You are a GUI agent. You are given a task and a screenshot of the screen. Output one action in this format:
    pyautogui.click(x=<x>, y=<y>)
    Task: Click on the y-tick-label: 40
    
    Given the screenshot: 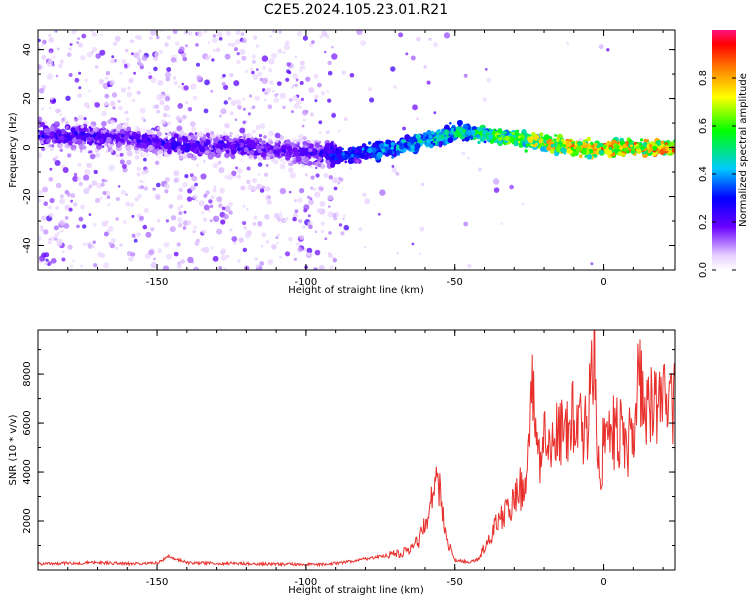 What is the action you would take?
    pyautogui.click(x=27, y=49)
    